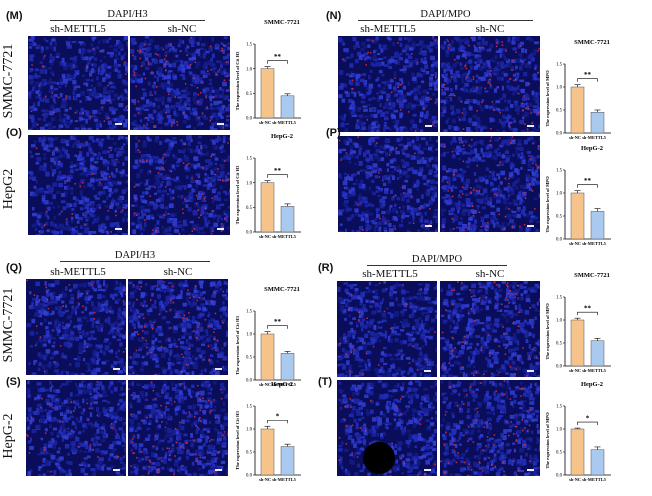  I want to click on micrograph-s-sh-nc, so click(178, 428).